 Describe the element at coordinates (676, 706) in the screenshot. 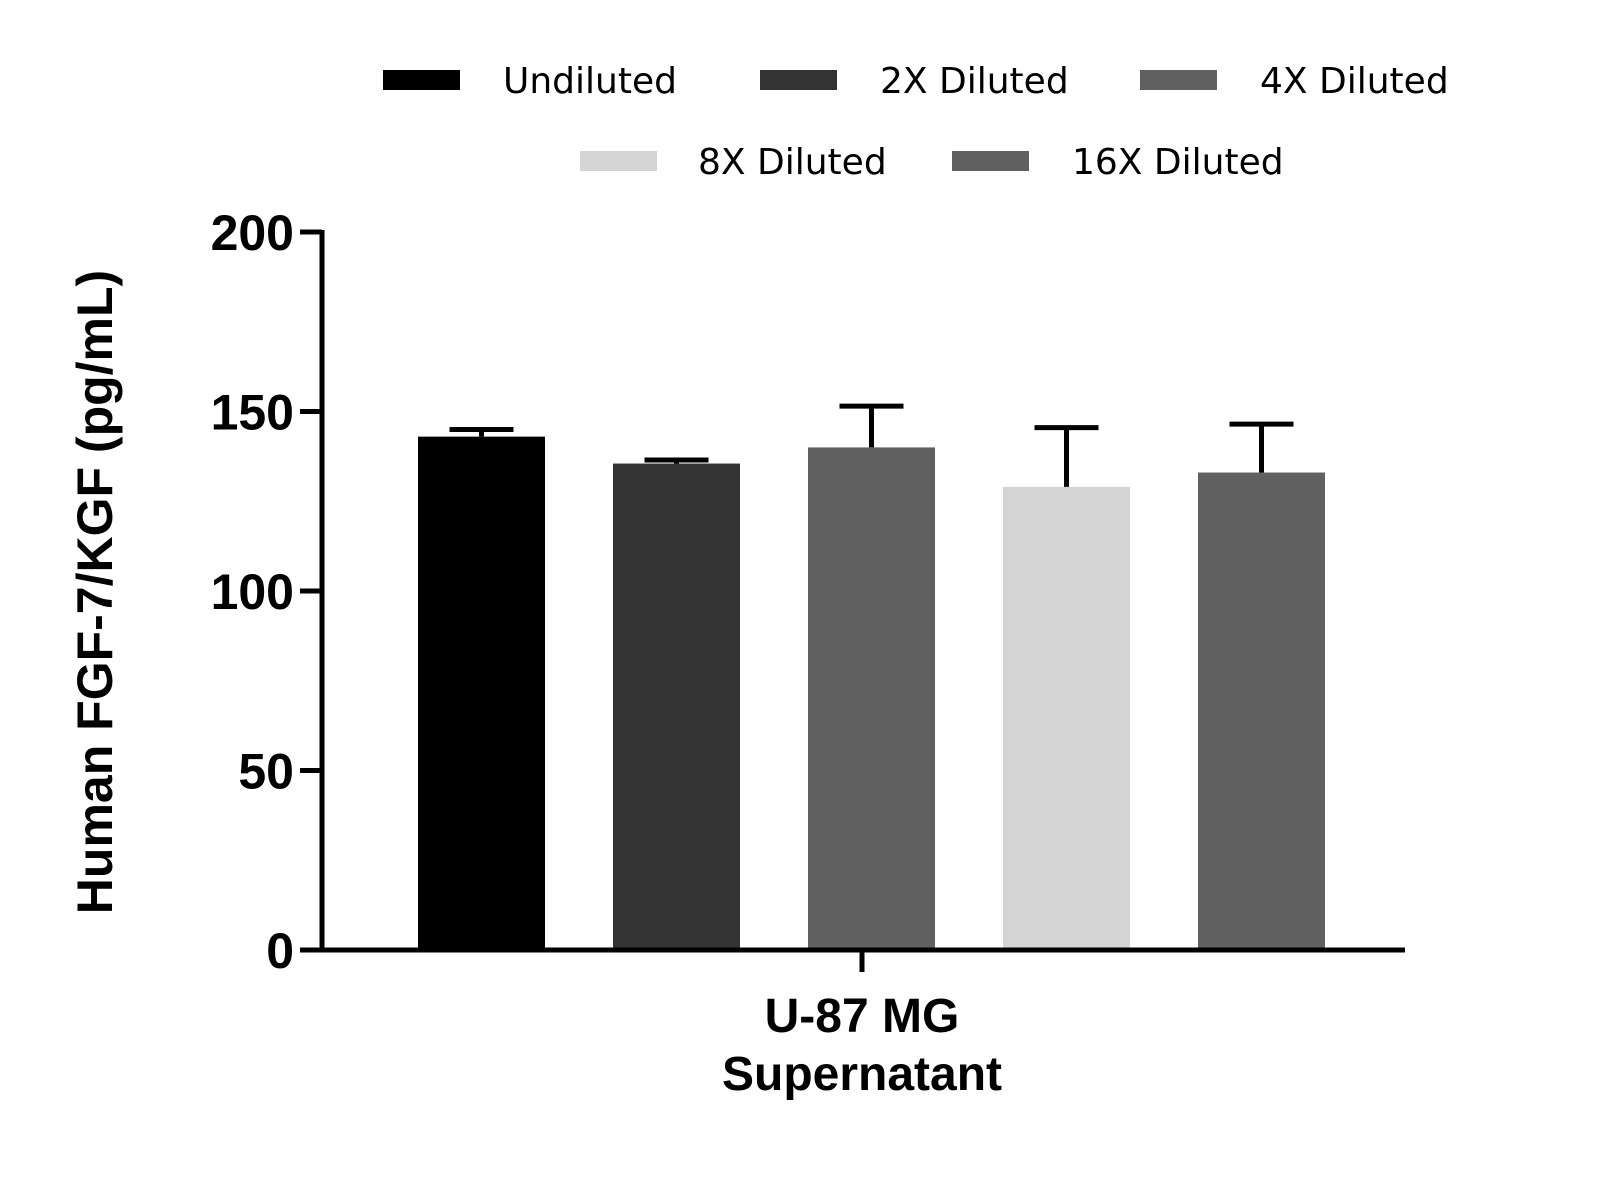

I see `bar-2x-diluted` at that location.